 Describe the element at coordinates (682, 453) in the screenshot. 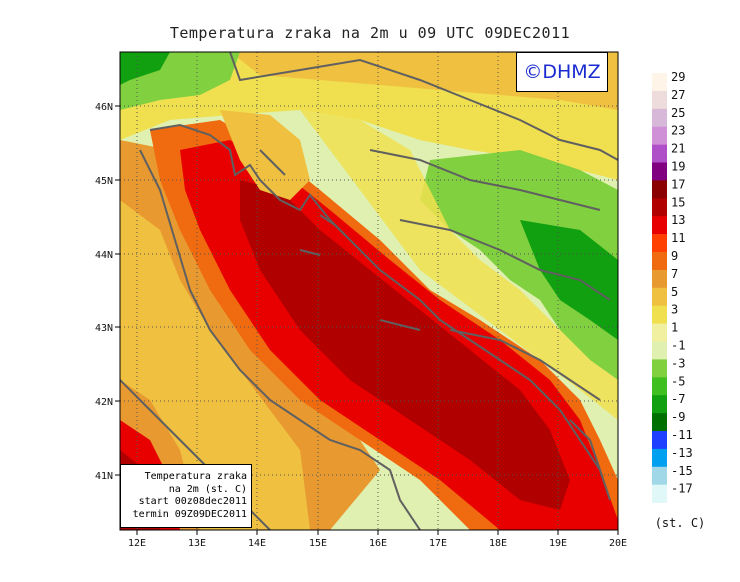

I see `colorbar-label: -13` at that location.